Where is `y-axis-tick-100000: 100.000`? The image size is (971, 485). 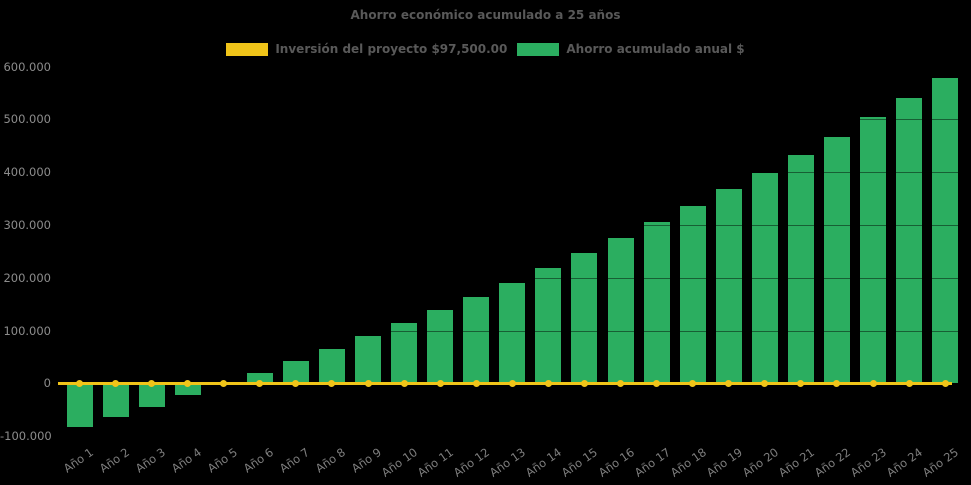
y-axis-tick-100000: 100.000 is located at coordinates (27, 330).